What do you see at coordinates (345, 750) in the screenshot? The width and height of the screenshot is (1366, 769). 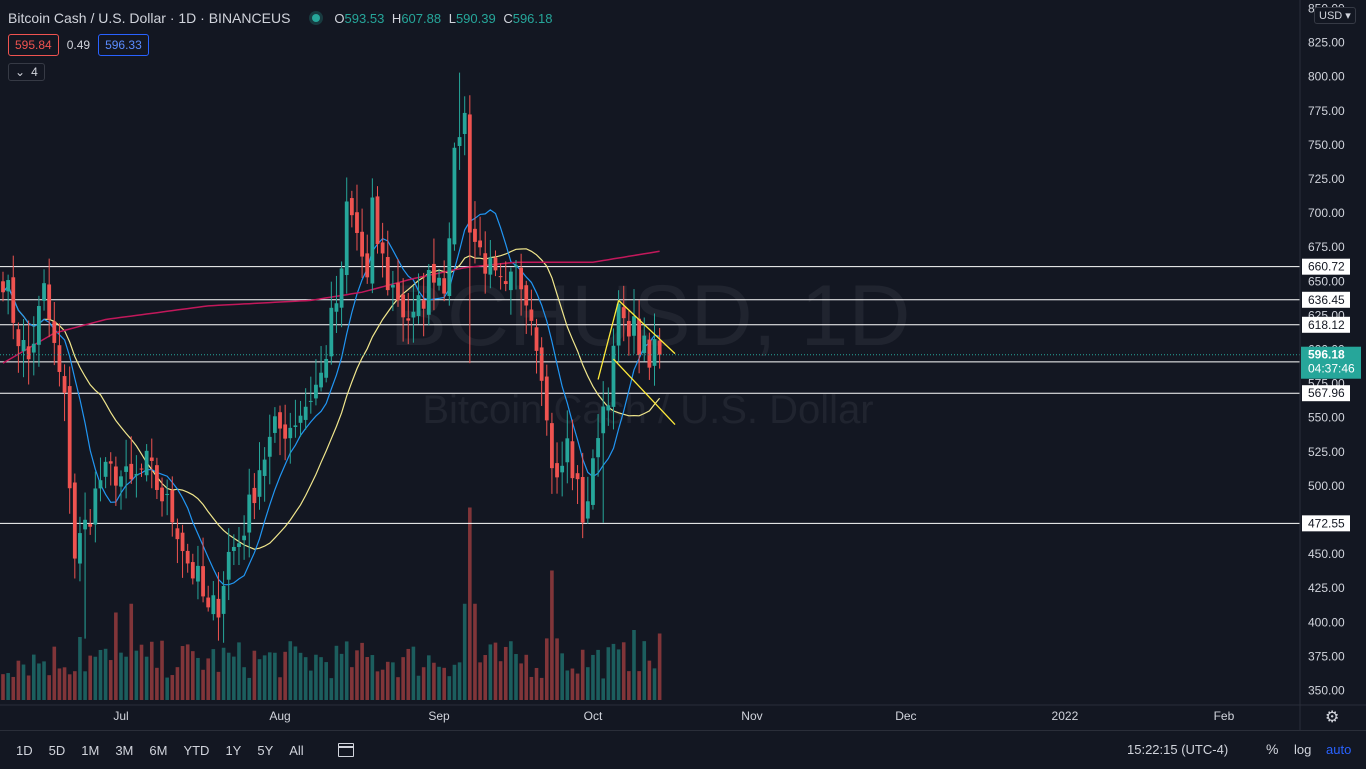 I see `calendar-icon` at bounding box center [345, 750].